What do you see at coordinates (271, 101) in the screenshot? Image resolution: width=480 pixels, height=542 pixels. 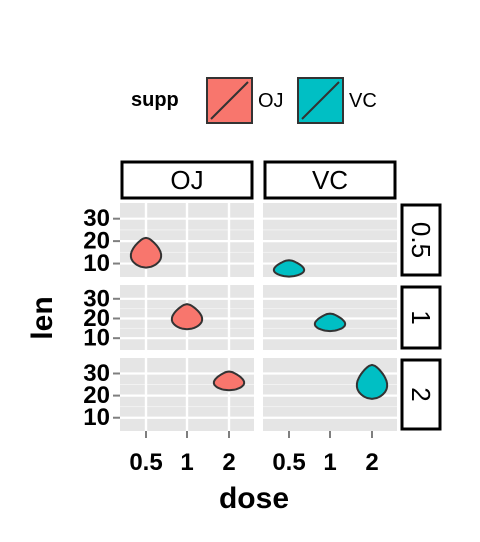 I see `legend-label: OJ` at bounding box center [271, 101].